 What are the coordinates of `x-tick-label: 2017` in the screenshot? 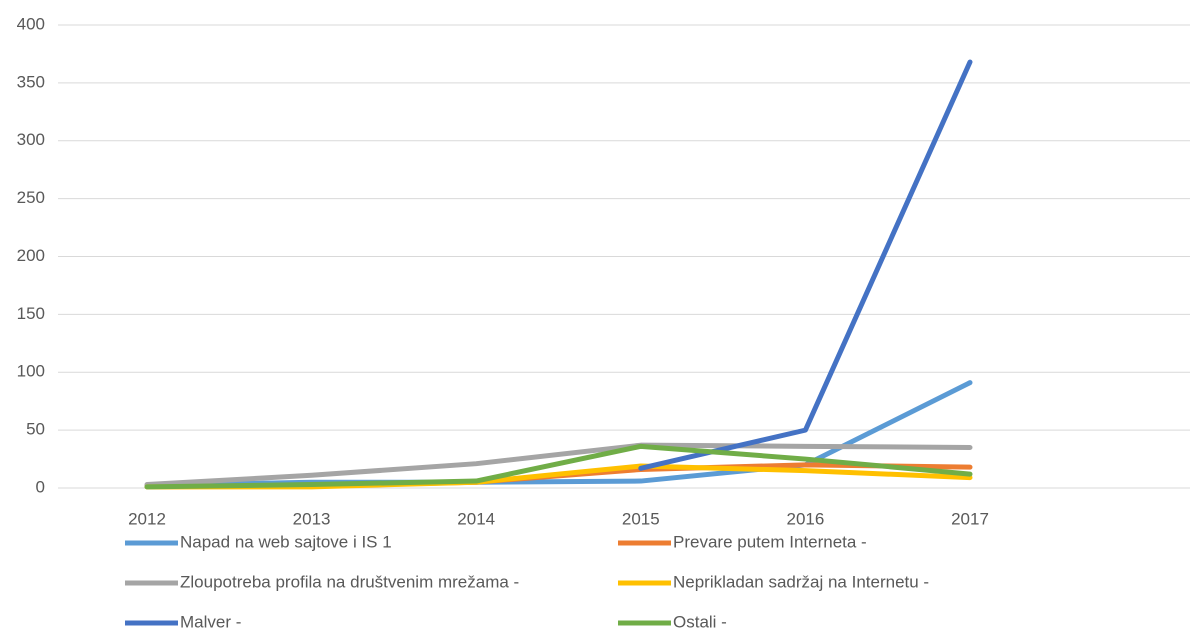 It's located at (970, 518).